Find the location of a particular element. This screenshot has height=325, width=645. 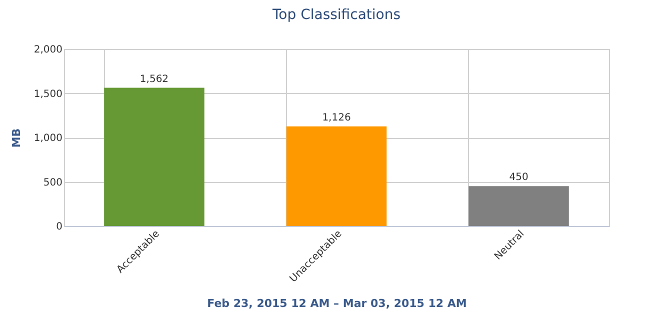

y-tick-label: 1,500 is located at coordinates (48, 94).